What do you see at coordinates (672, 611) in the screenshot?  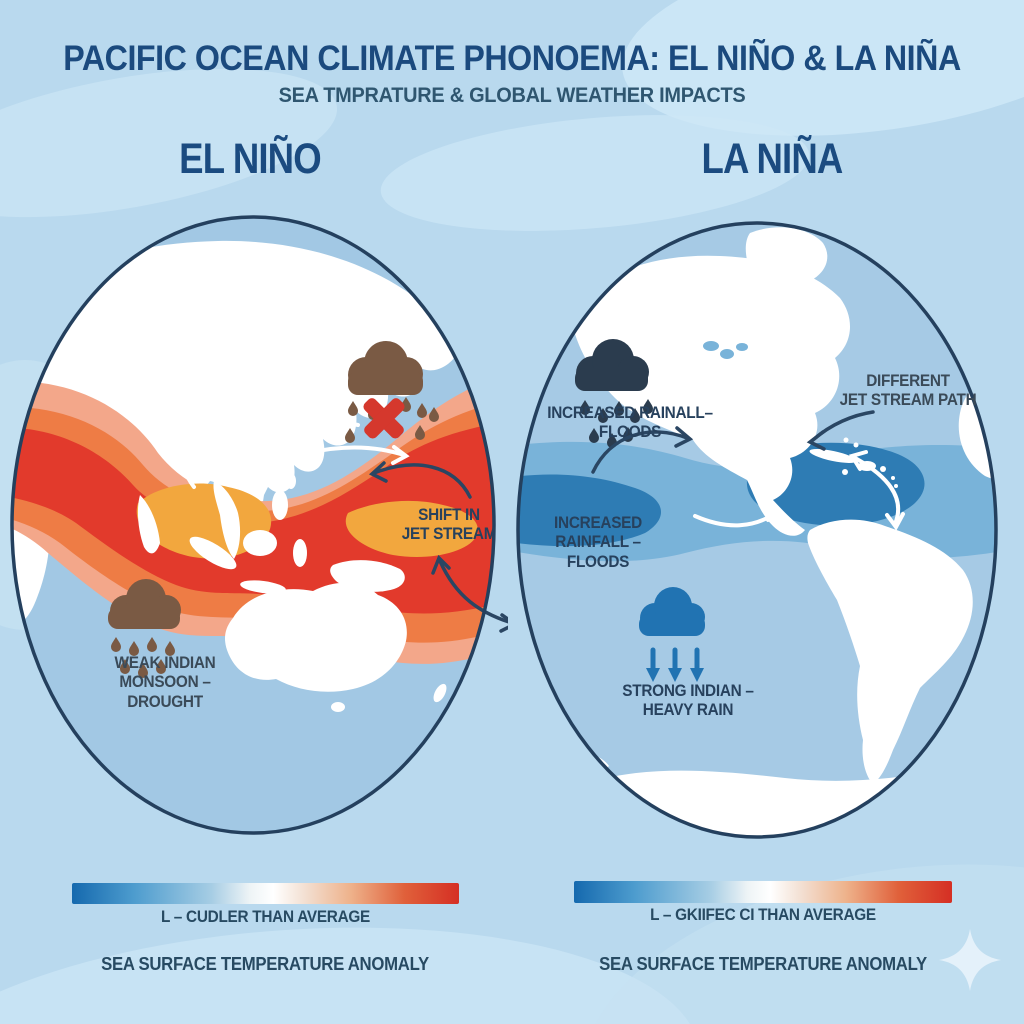 I see `heavy-rain-cloud-icon` at bounding box center [672, 611].